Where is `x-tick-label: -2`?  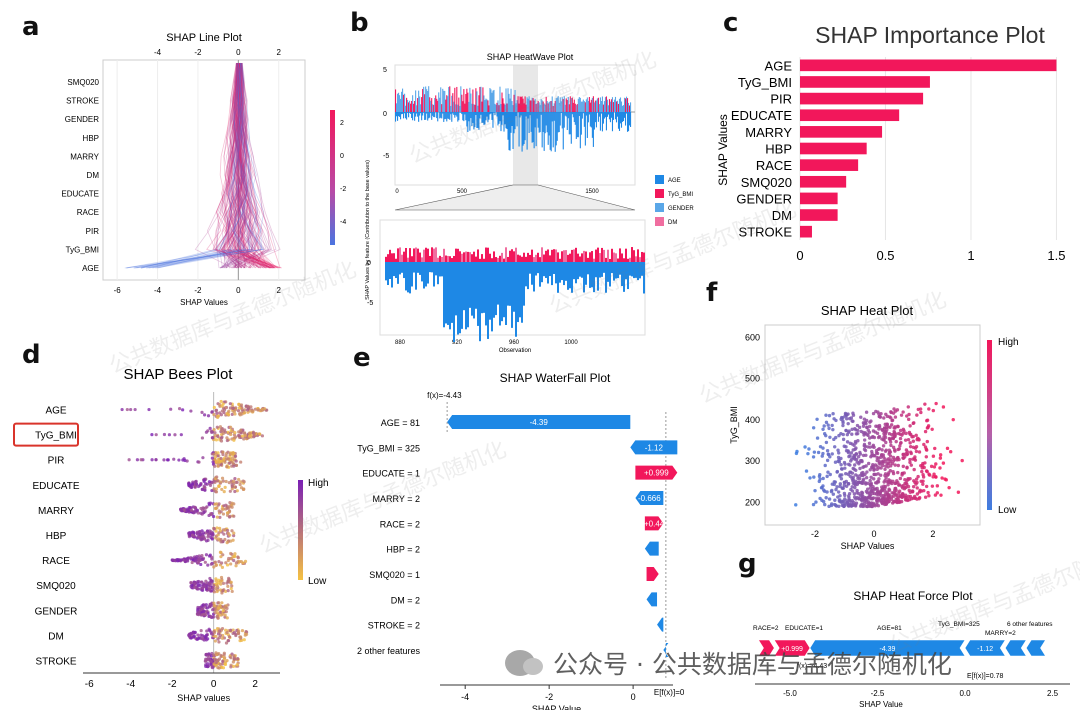
x-tick-label: -2 is located at coordinates (172, 684).